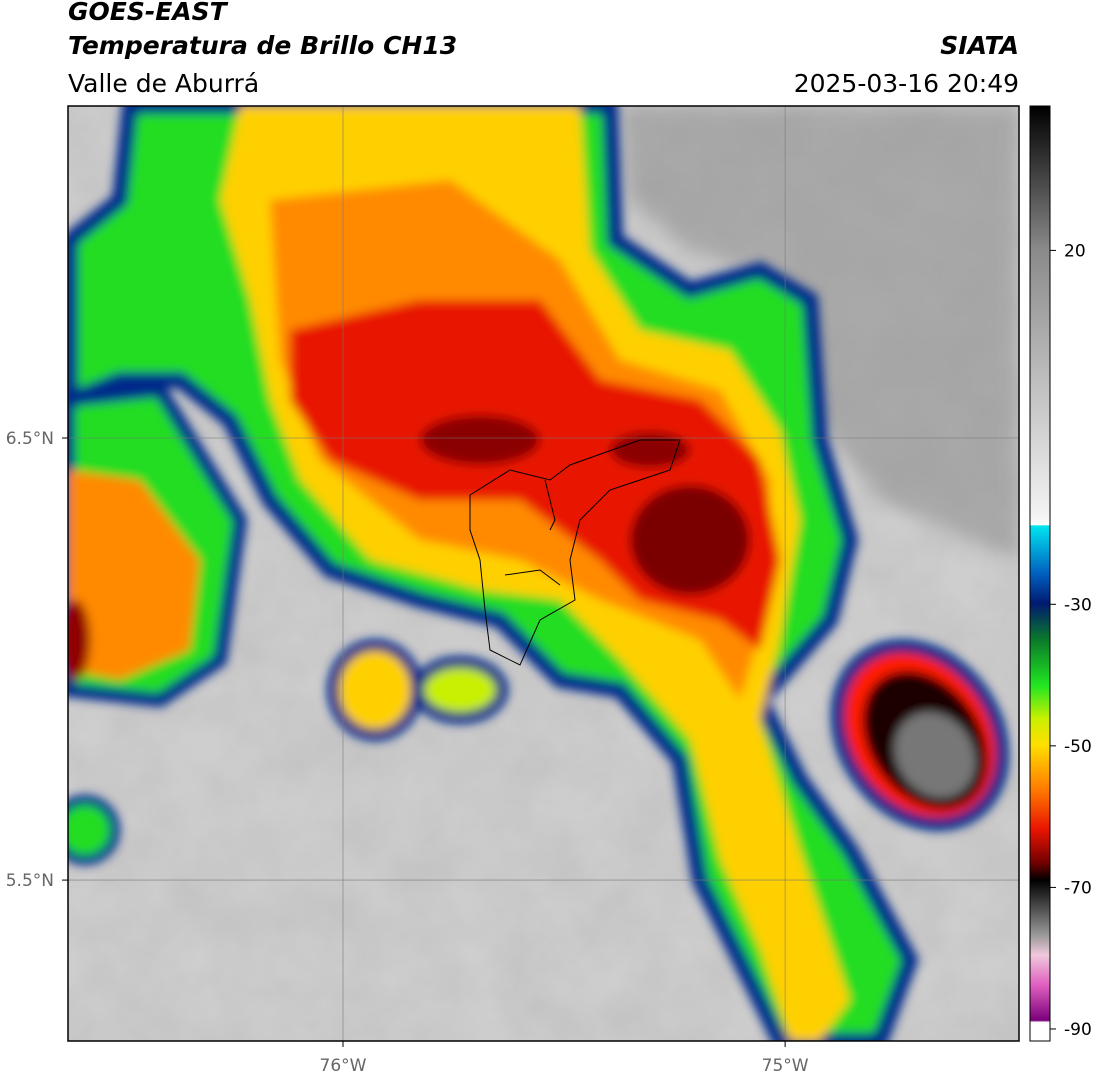  Describe the element at coordinates (1040, 573) in the screenshot. I see `colorbar` at that location.